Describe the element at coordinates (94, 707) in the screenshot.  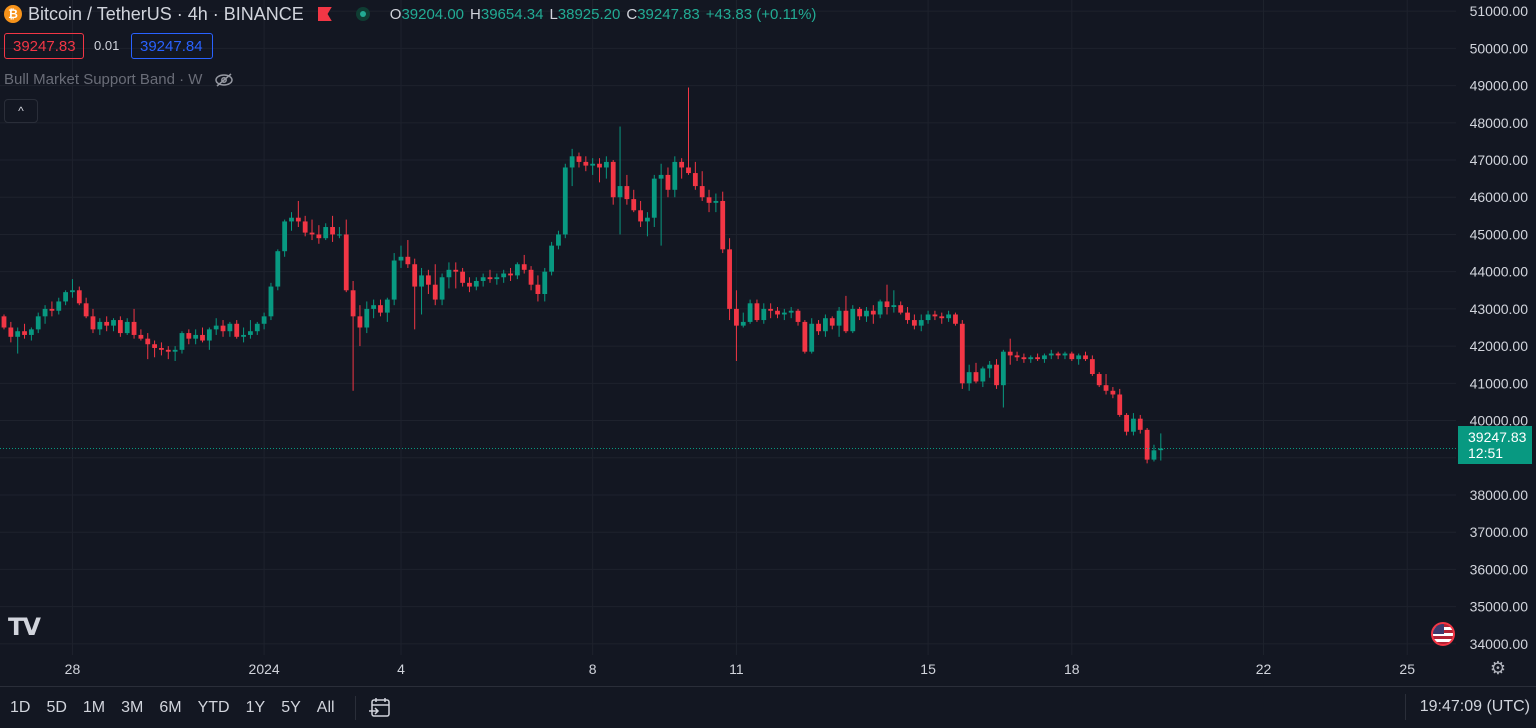
I see `timeframe-1m-button: 1M` at that location.